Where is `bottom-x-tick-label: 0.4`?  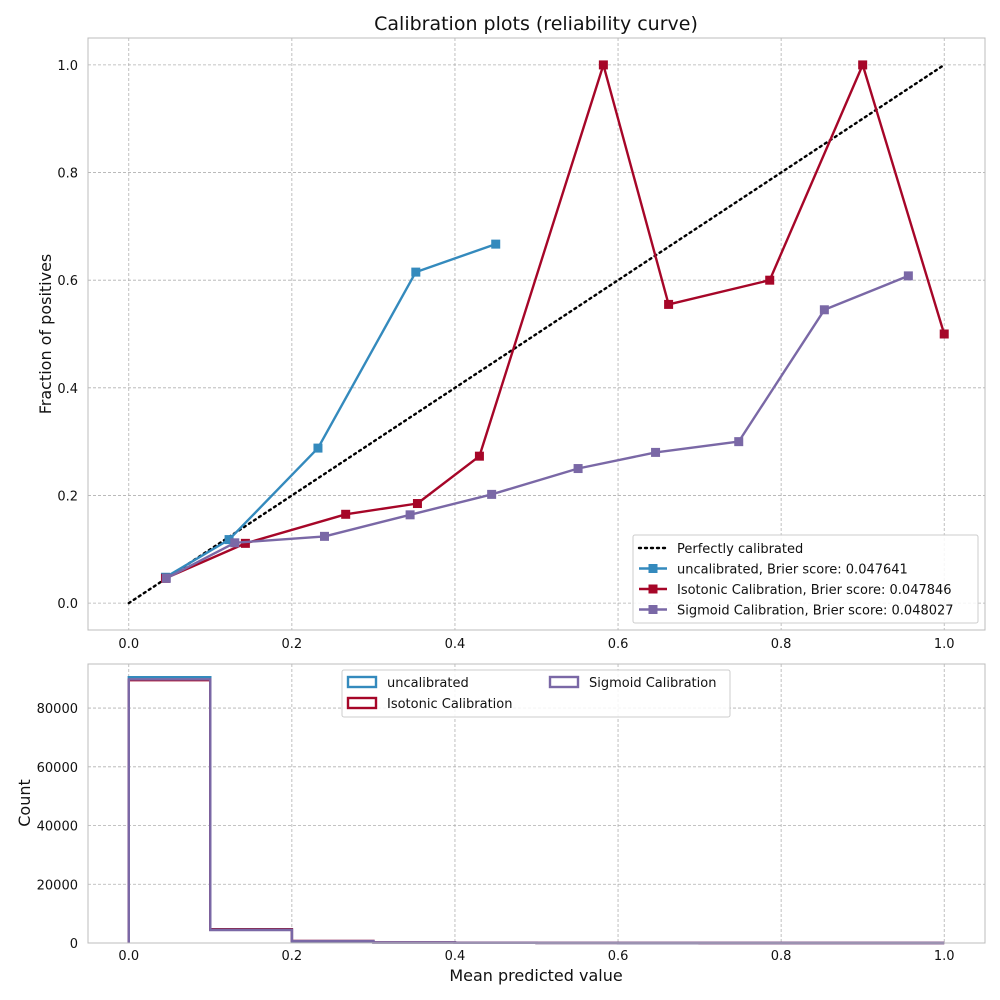
bottom-x-tick-label: 0.4 is located at coordinates (455, 956).